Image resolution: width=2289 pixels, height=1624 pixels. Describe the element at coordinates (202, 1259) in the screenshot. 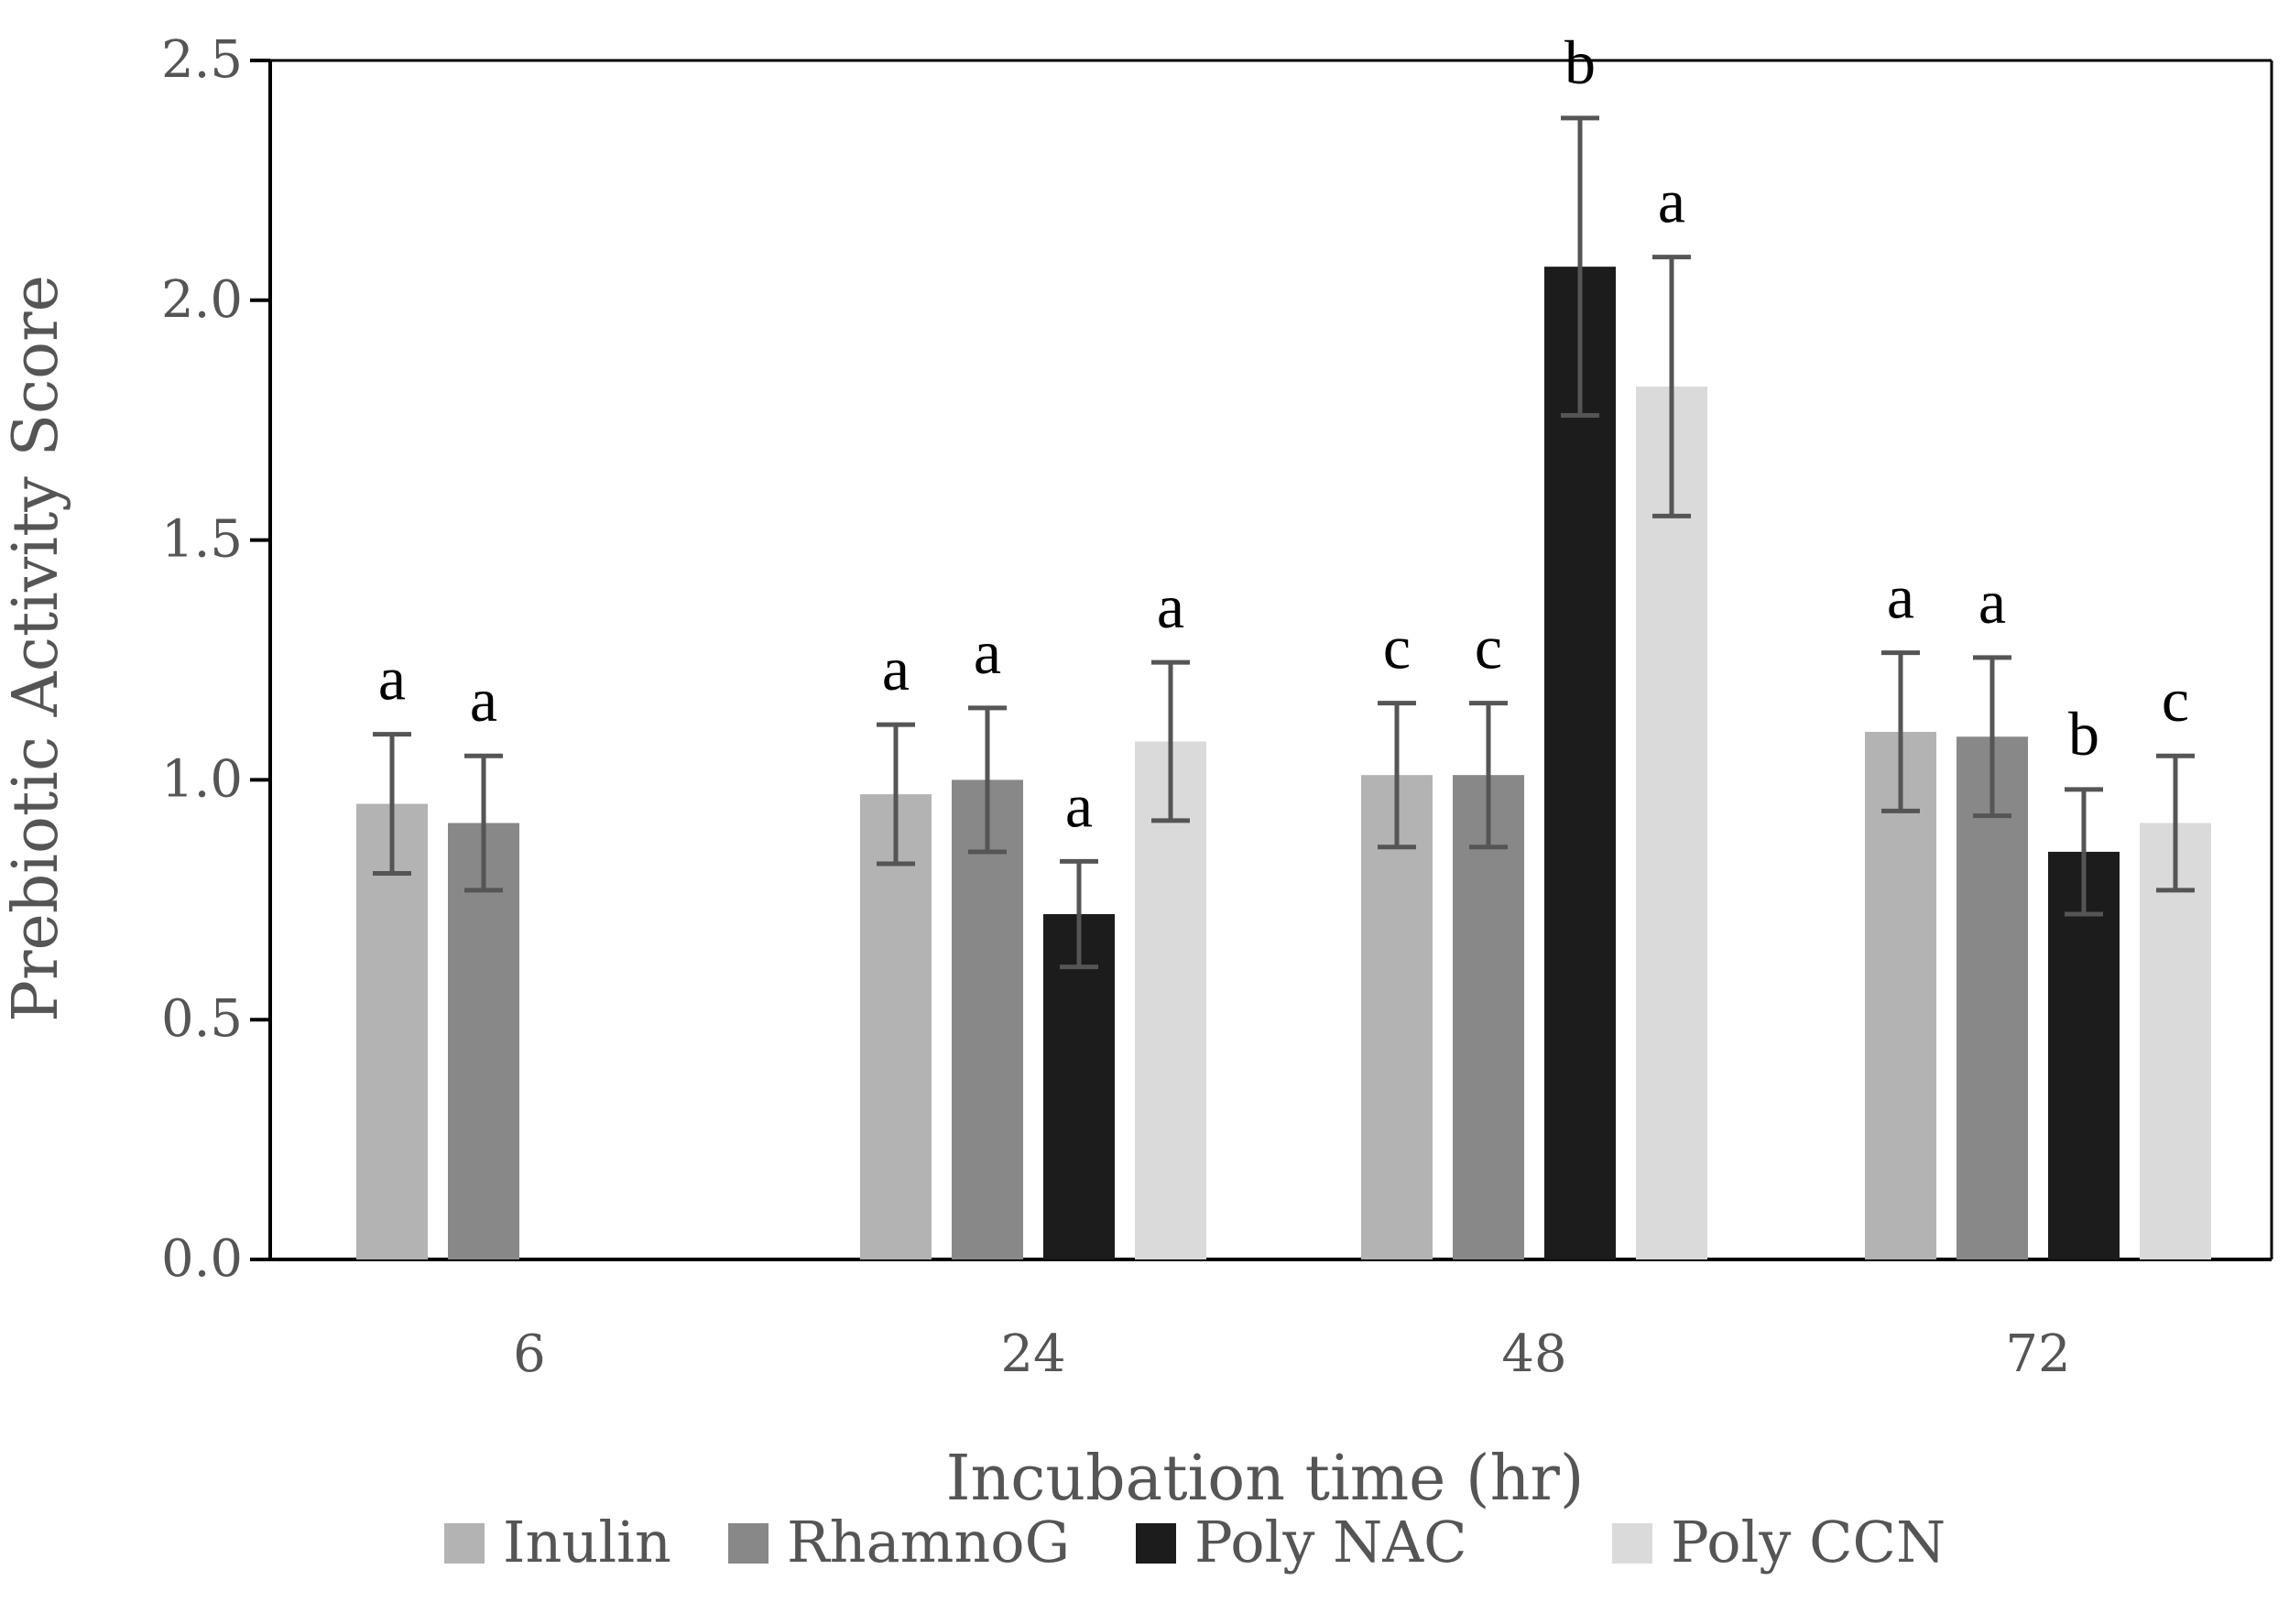

I see `y-tick-label: 0.0` at that location.